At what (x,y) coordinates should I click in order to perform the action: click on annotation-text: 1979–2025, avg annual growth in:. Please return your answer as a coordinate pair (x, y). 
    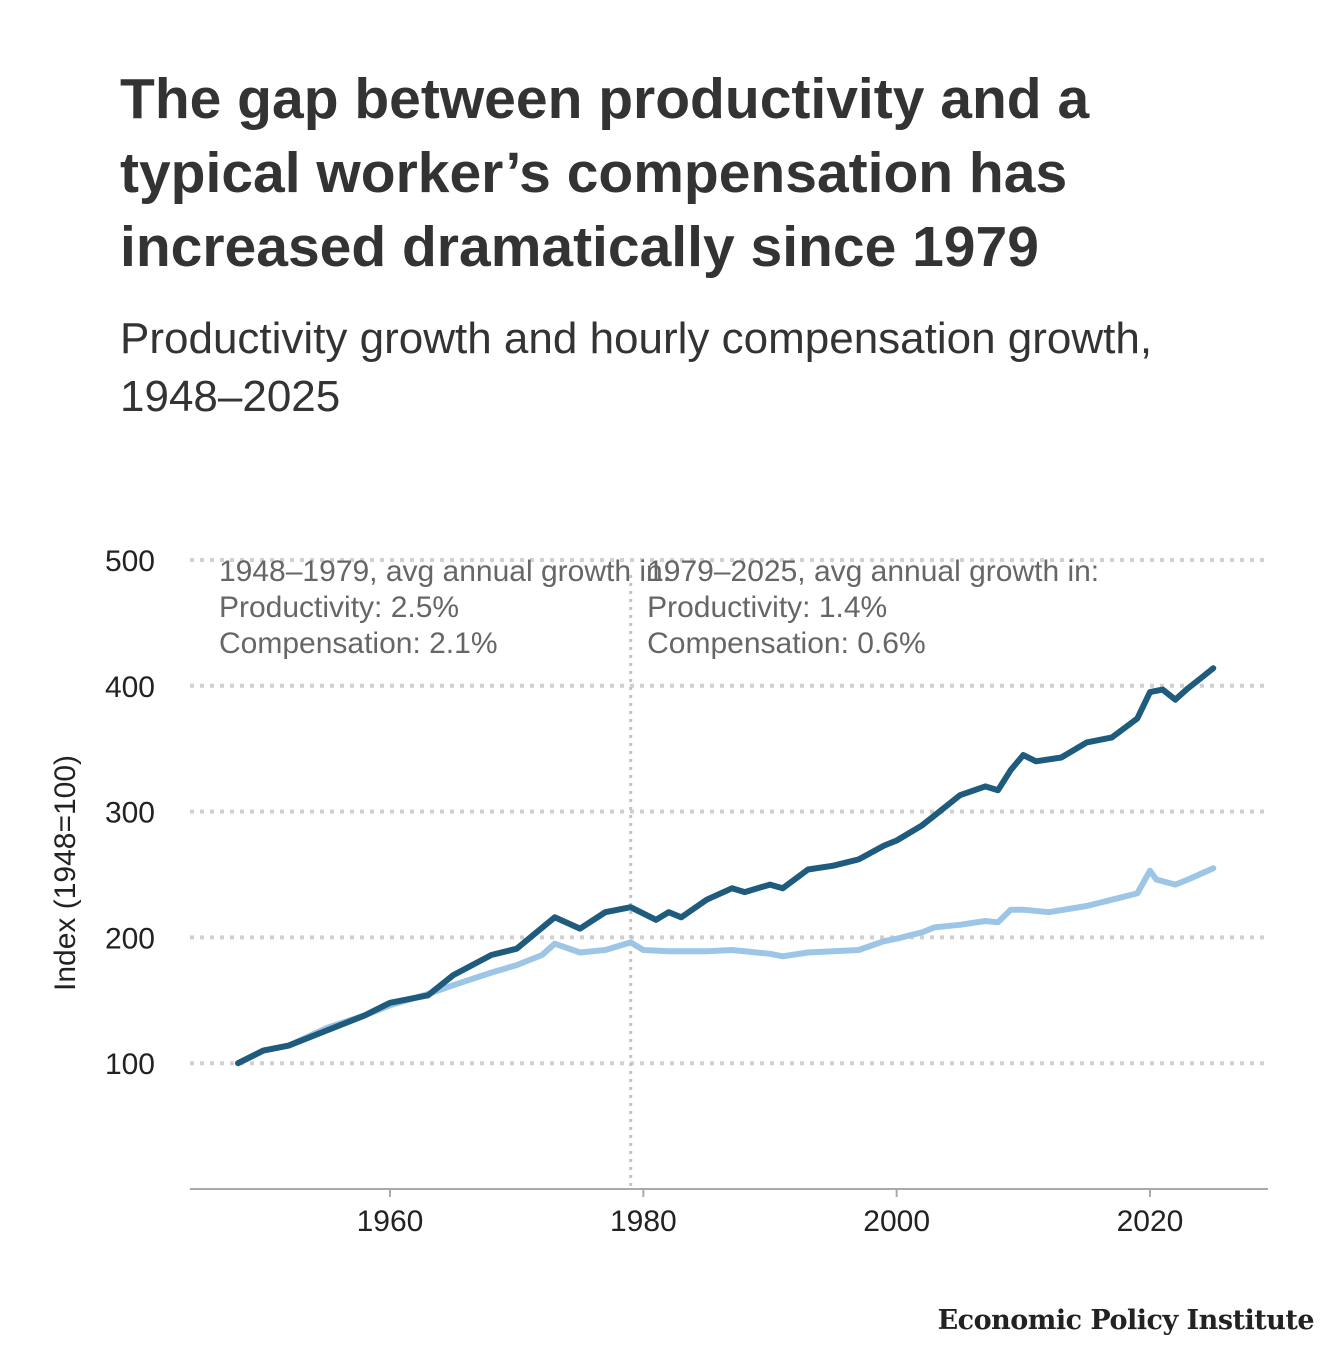
    Looking at the image, I should click on (873, 571).